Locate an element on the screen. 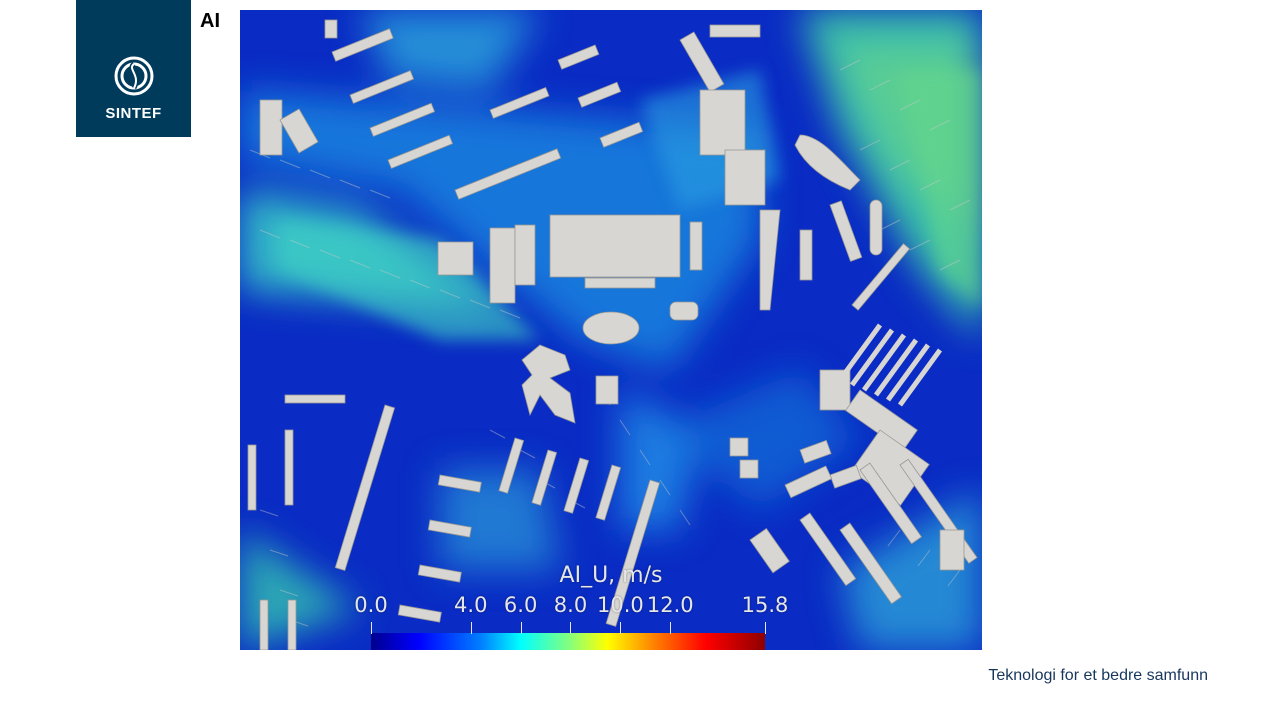 The width and height of the screenshot is (1280, 720). footer-tagline: Teknologi for et bedre samfunn is located at coordinates (1098, 675).